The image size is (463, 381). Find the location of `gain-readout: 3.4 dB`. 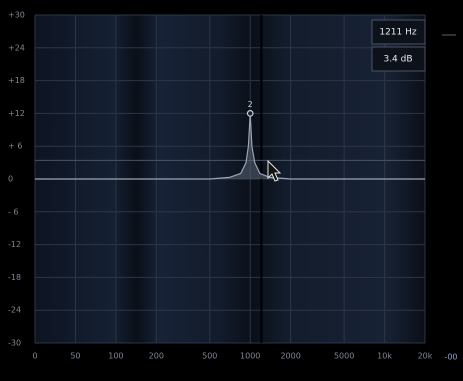

gain-readout: 3.4 dB is located at coordinates (397, 60).